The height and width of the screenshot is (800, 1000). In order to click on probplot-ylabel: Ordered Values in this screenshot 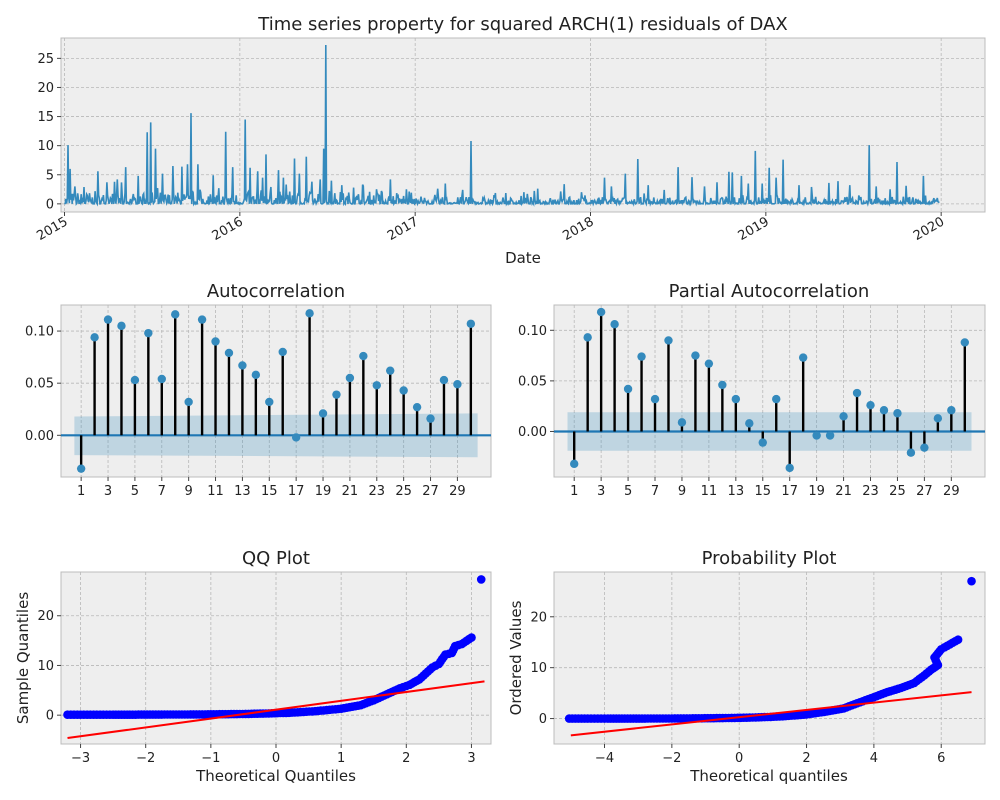, I will do `click(516, 657)`.